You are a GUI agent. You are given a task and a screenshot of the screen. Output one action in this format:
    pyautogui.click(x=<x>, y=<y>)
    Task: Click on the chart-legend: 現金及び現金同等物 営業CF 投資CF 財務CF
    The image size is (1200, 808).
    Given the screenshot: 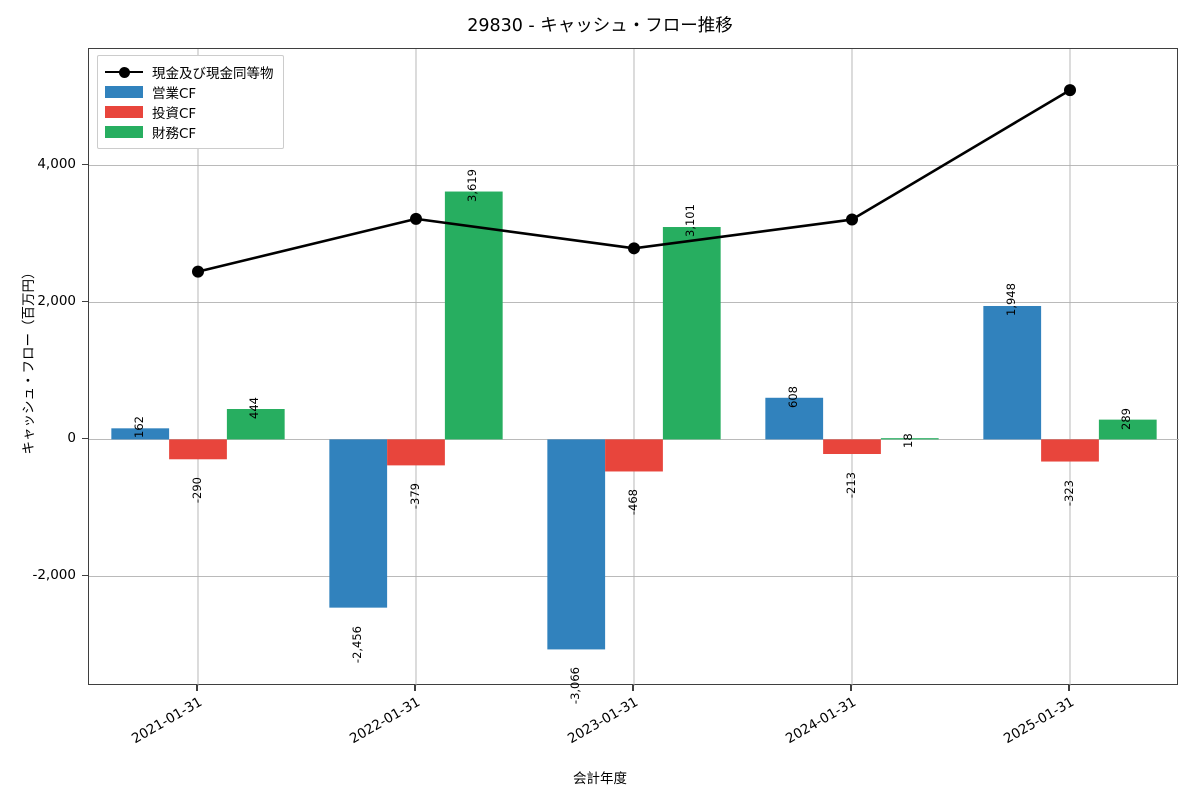 What is the action you would take?
    pyautogui.click(x=190, y=102)
    